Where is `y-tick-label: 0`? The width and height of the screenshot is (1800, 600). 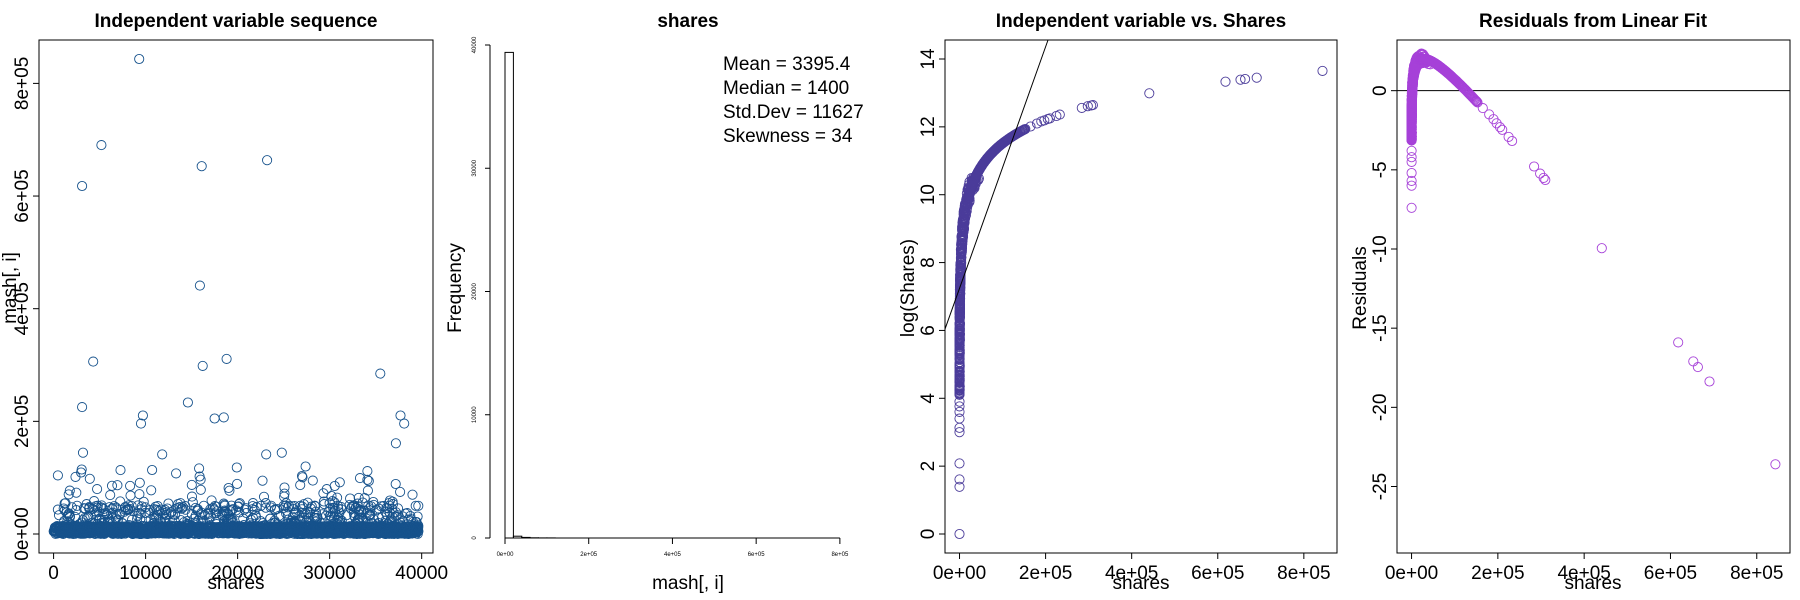 y-tick-label: 0 is located at coordinates (928, 534).